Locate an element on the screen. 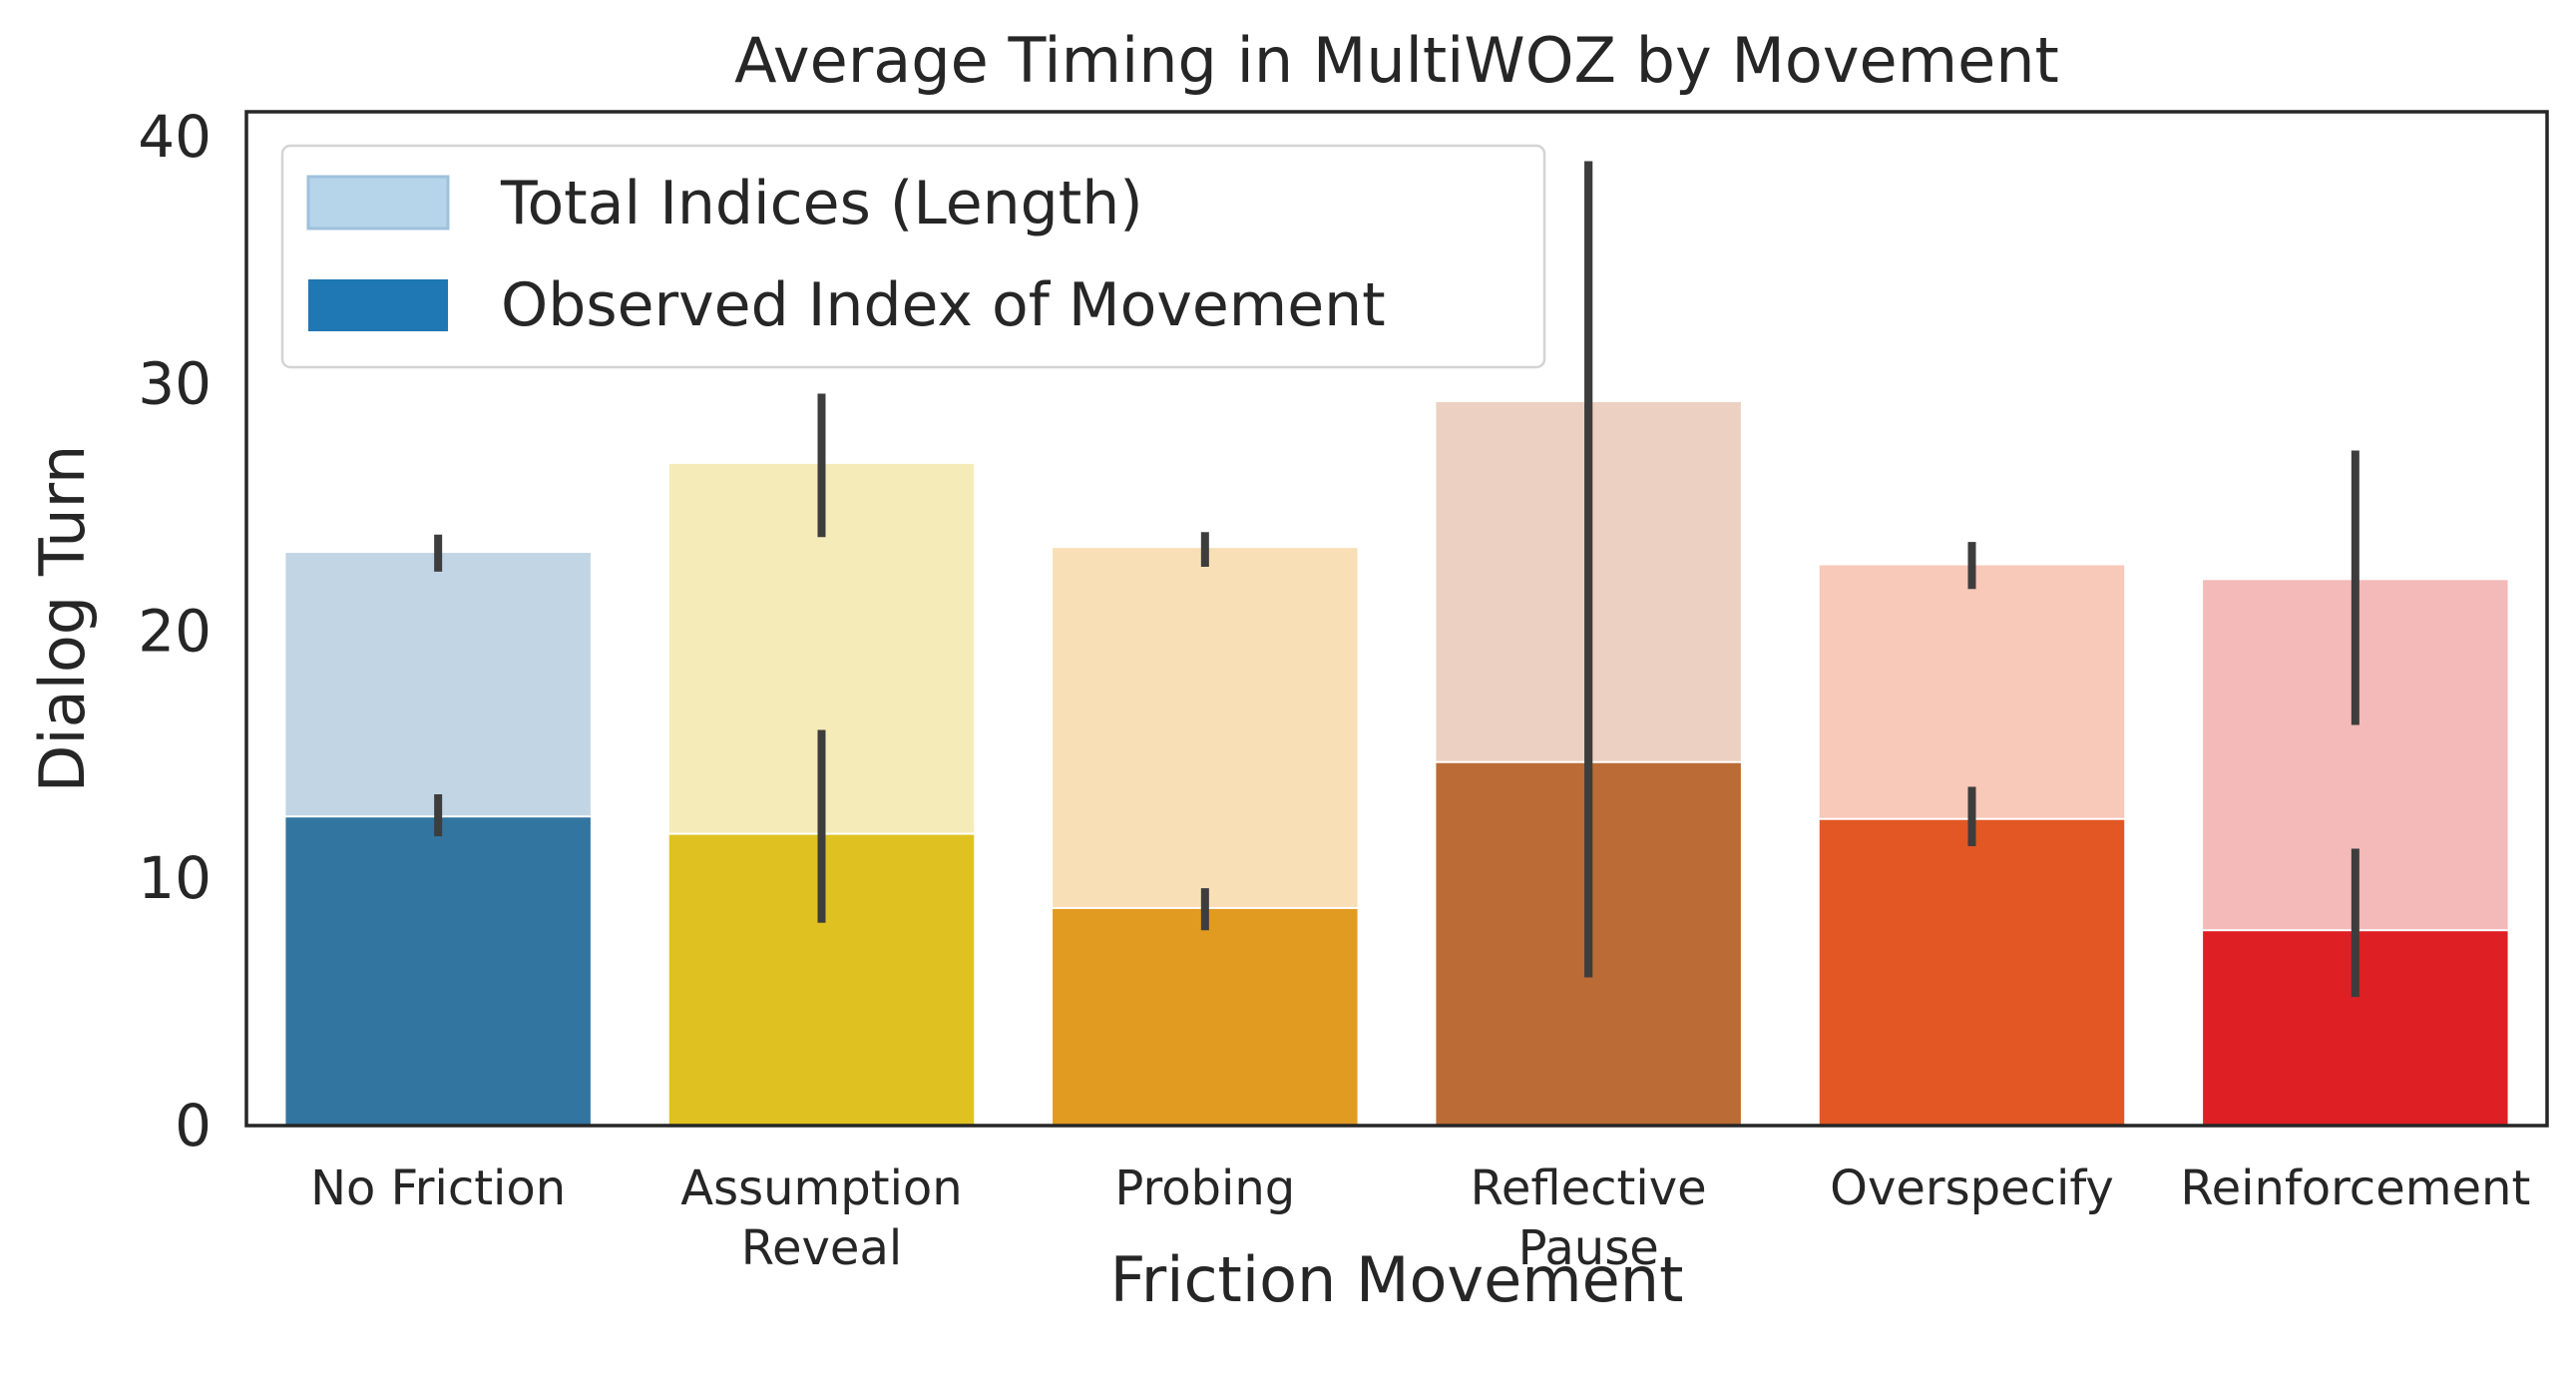  x-axis-label: Friction Movement is located at coordinates (1397, 1279).